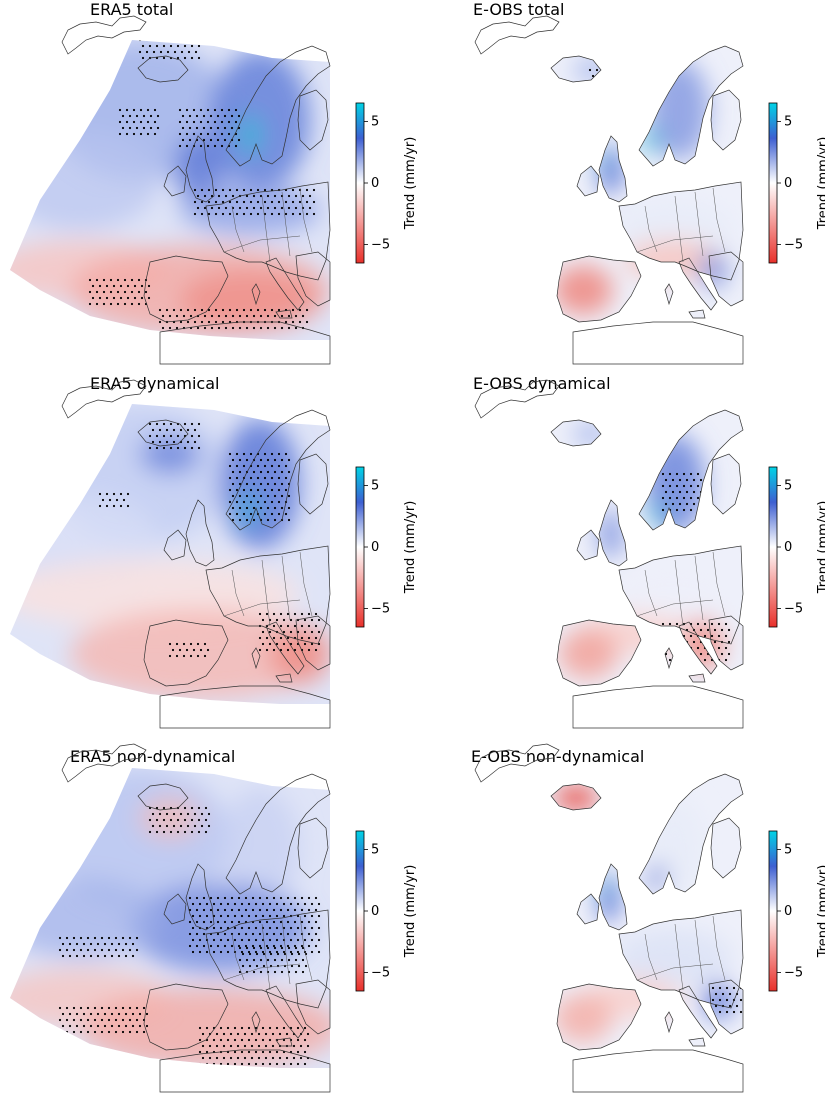 This screenshot has width=825, height=1093. What do you see at coordinates (542, 383) in the screenshot?
I see `panel-title: E-OBS dynamical` at bounding box center [542, 383].